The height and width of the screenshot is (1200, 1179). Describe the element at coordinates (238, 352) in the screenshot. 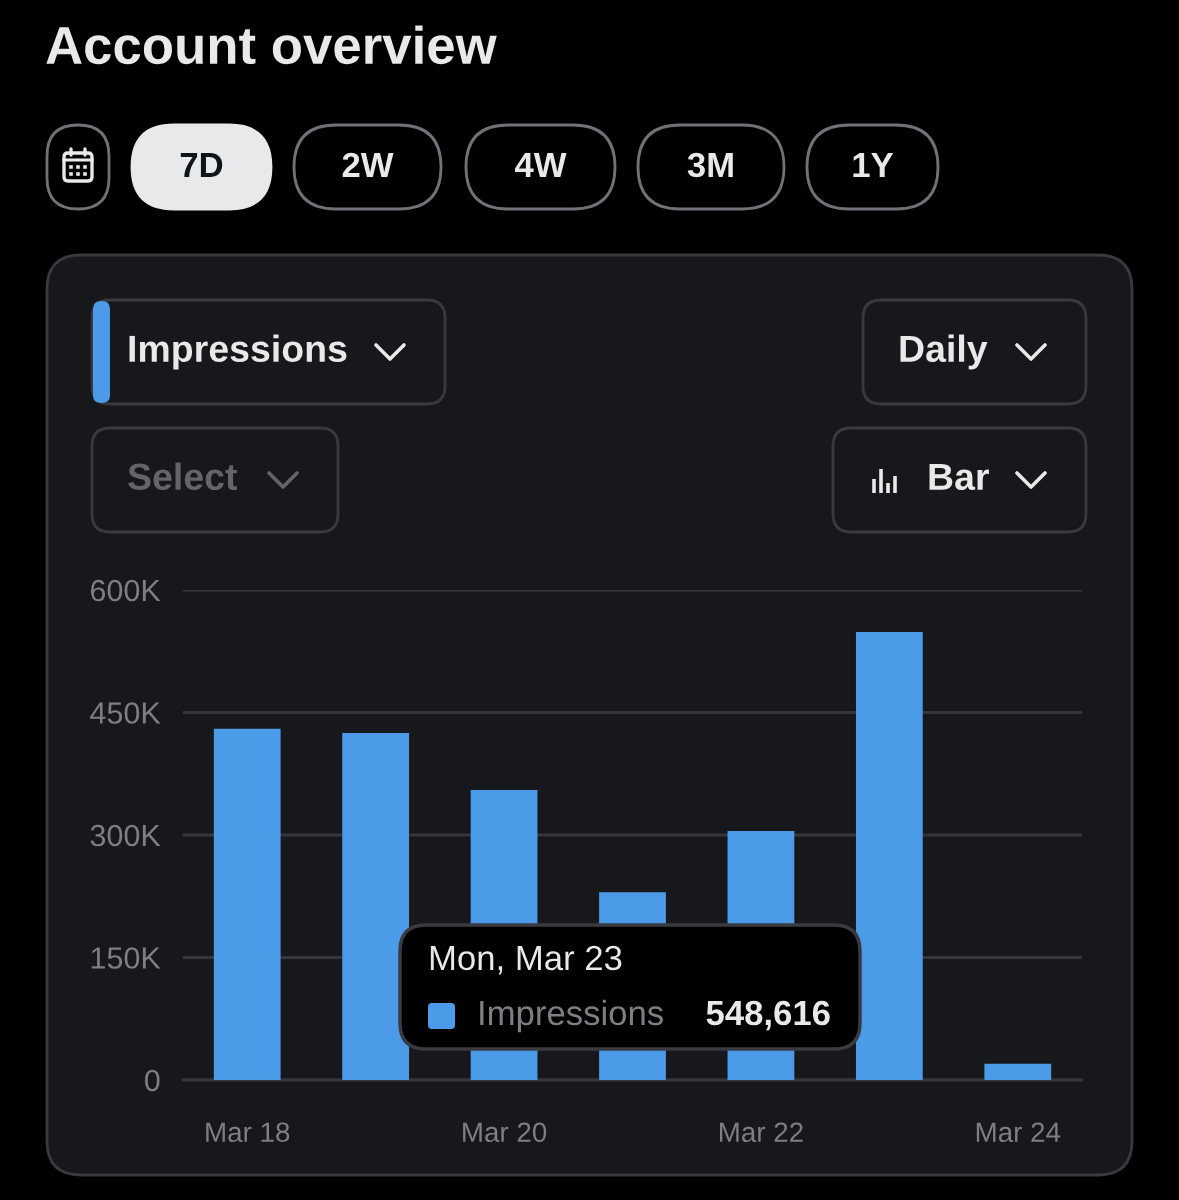

I see `text: Impressions` at that location.